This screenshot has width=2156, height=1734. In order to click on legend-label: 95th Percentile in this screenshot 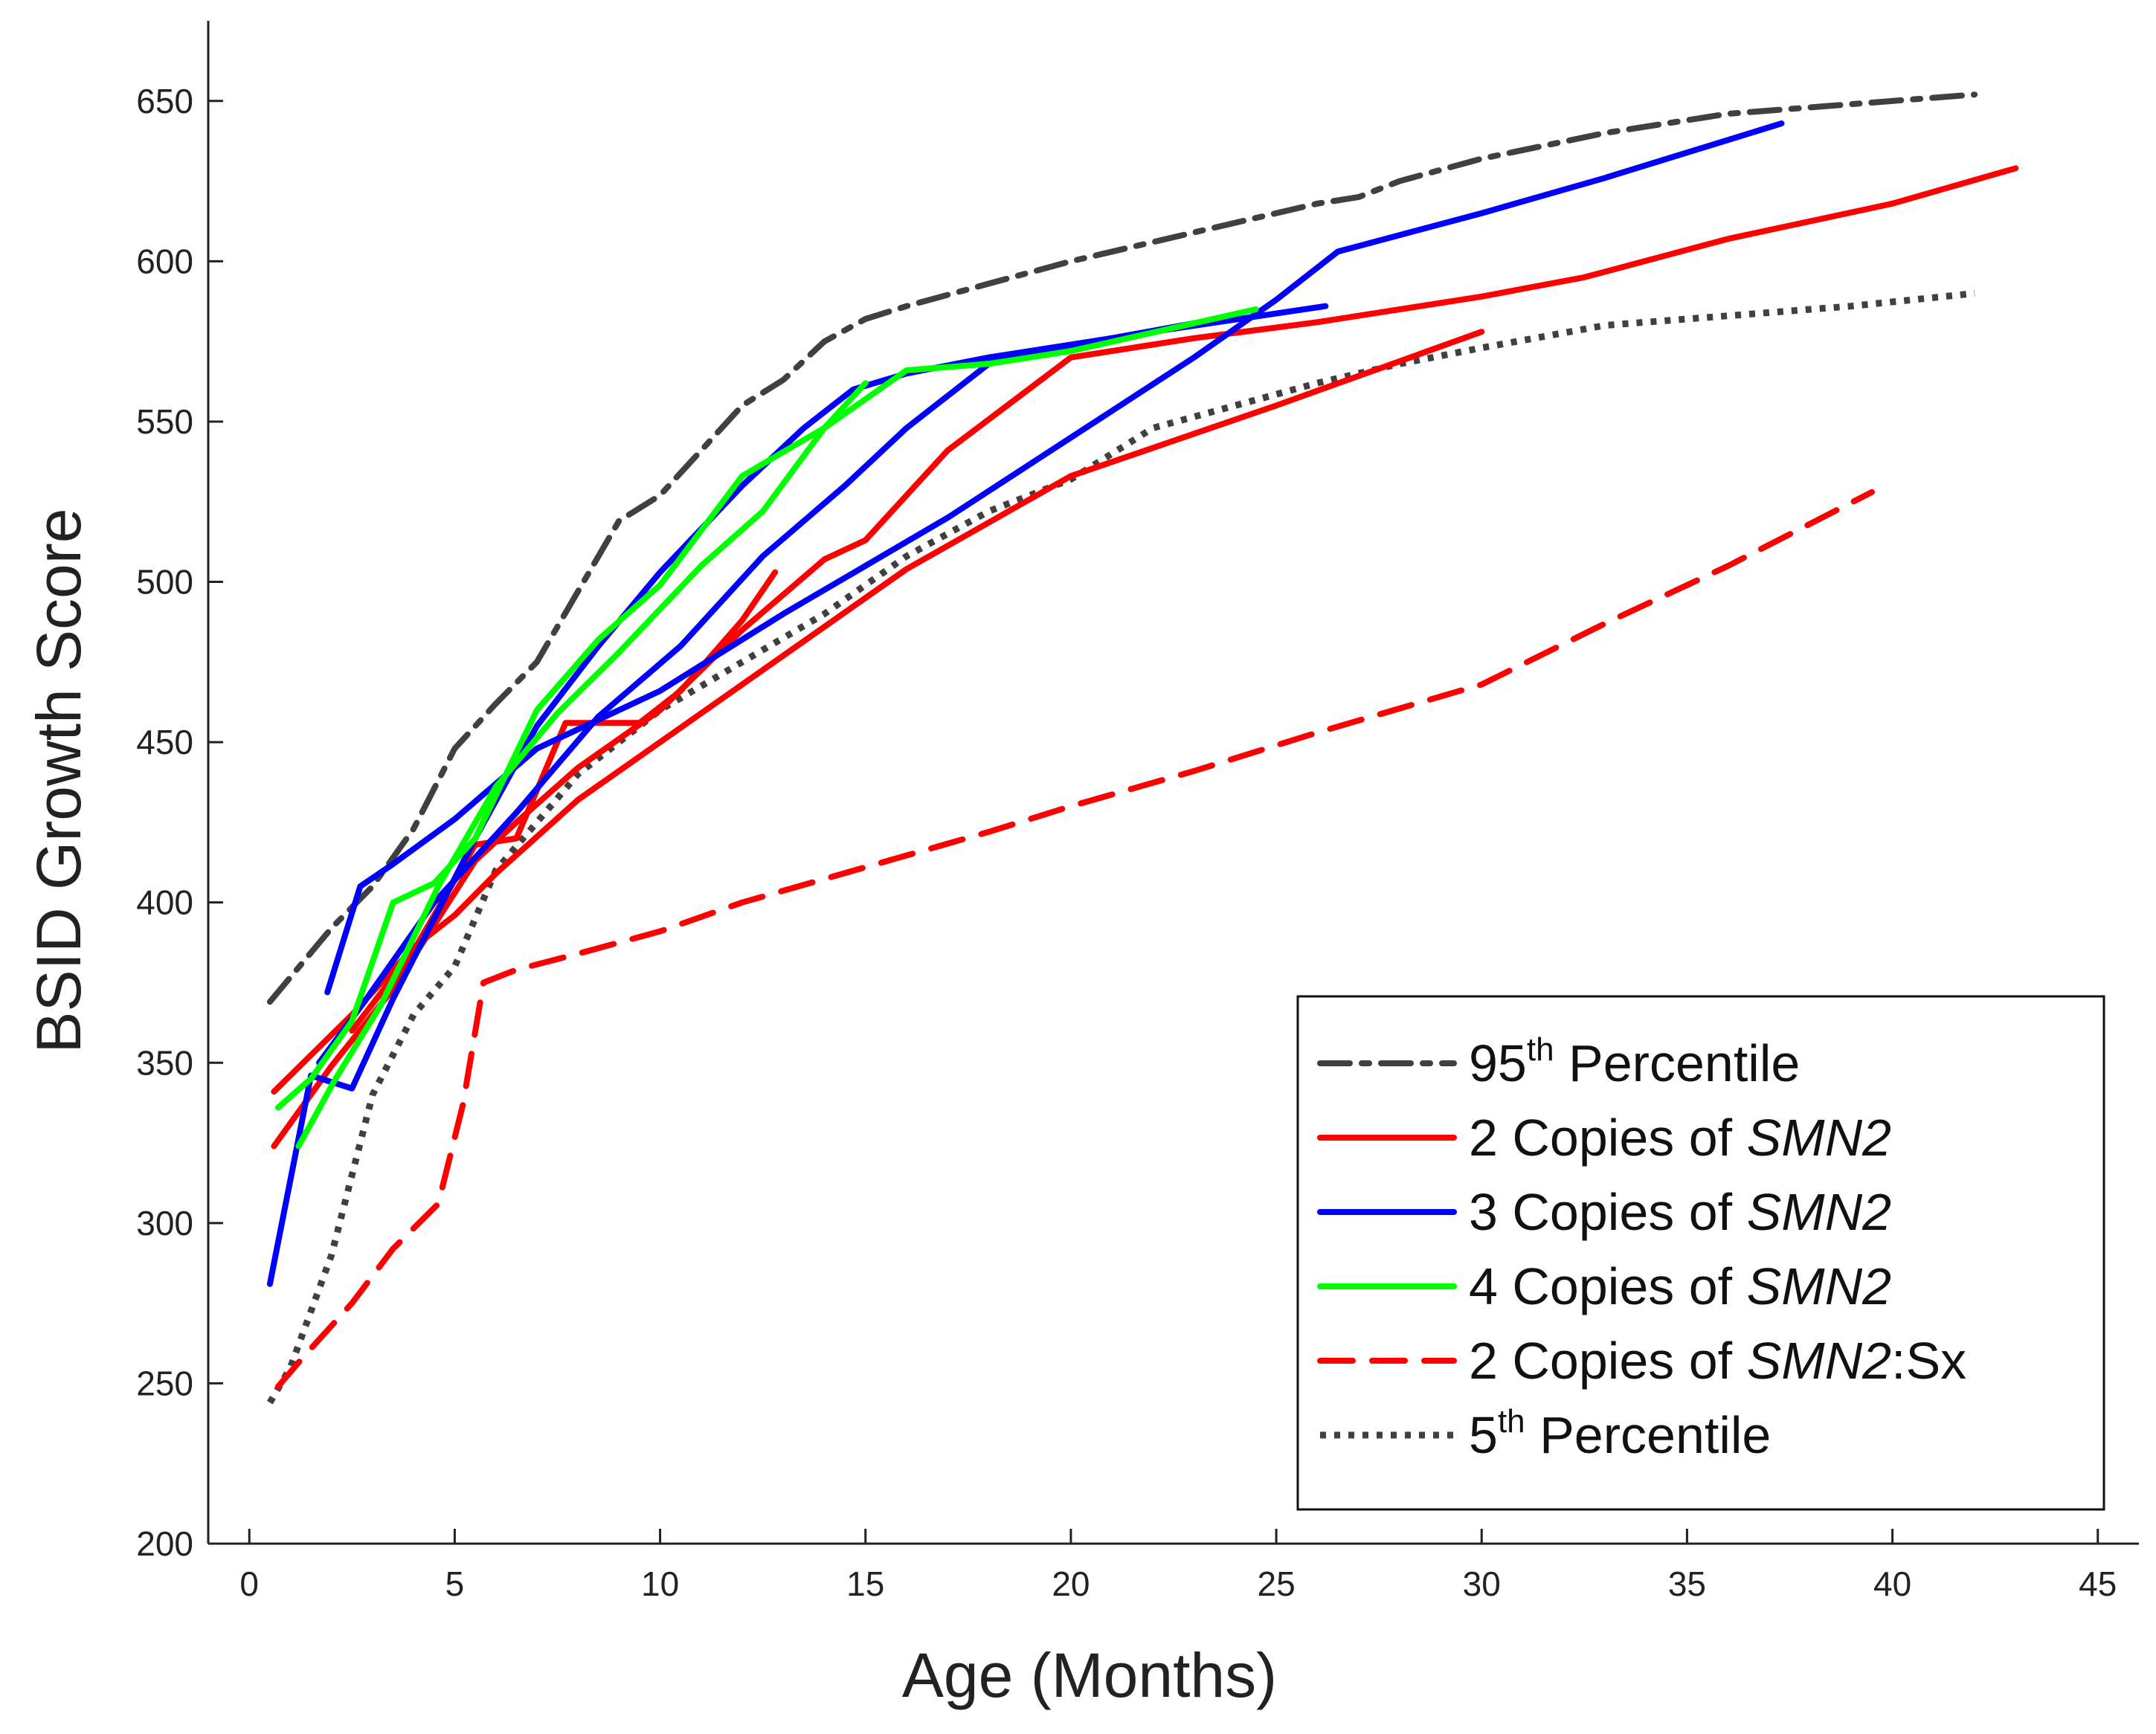, I will do `click(1634, 1062)`.